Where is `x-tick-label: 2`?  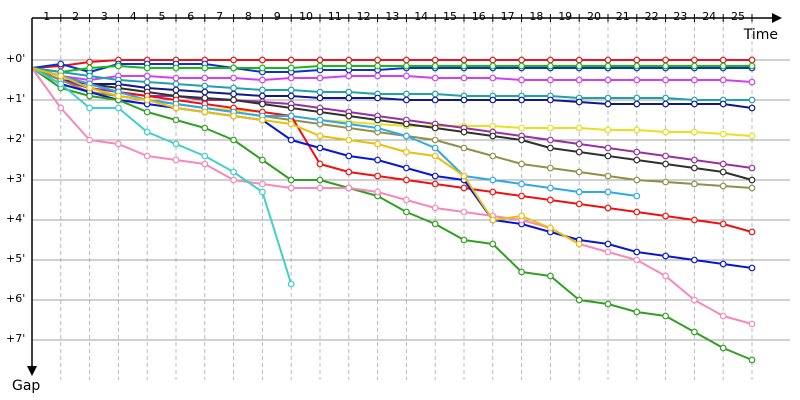 x-tick-label: 2 is located at coordinates (75, 16).